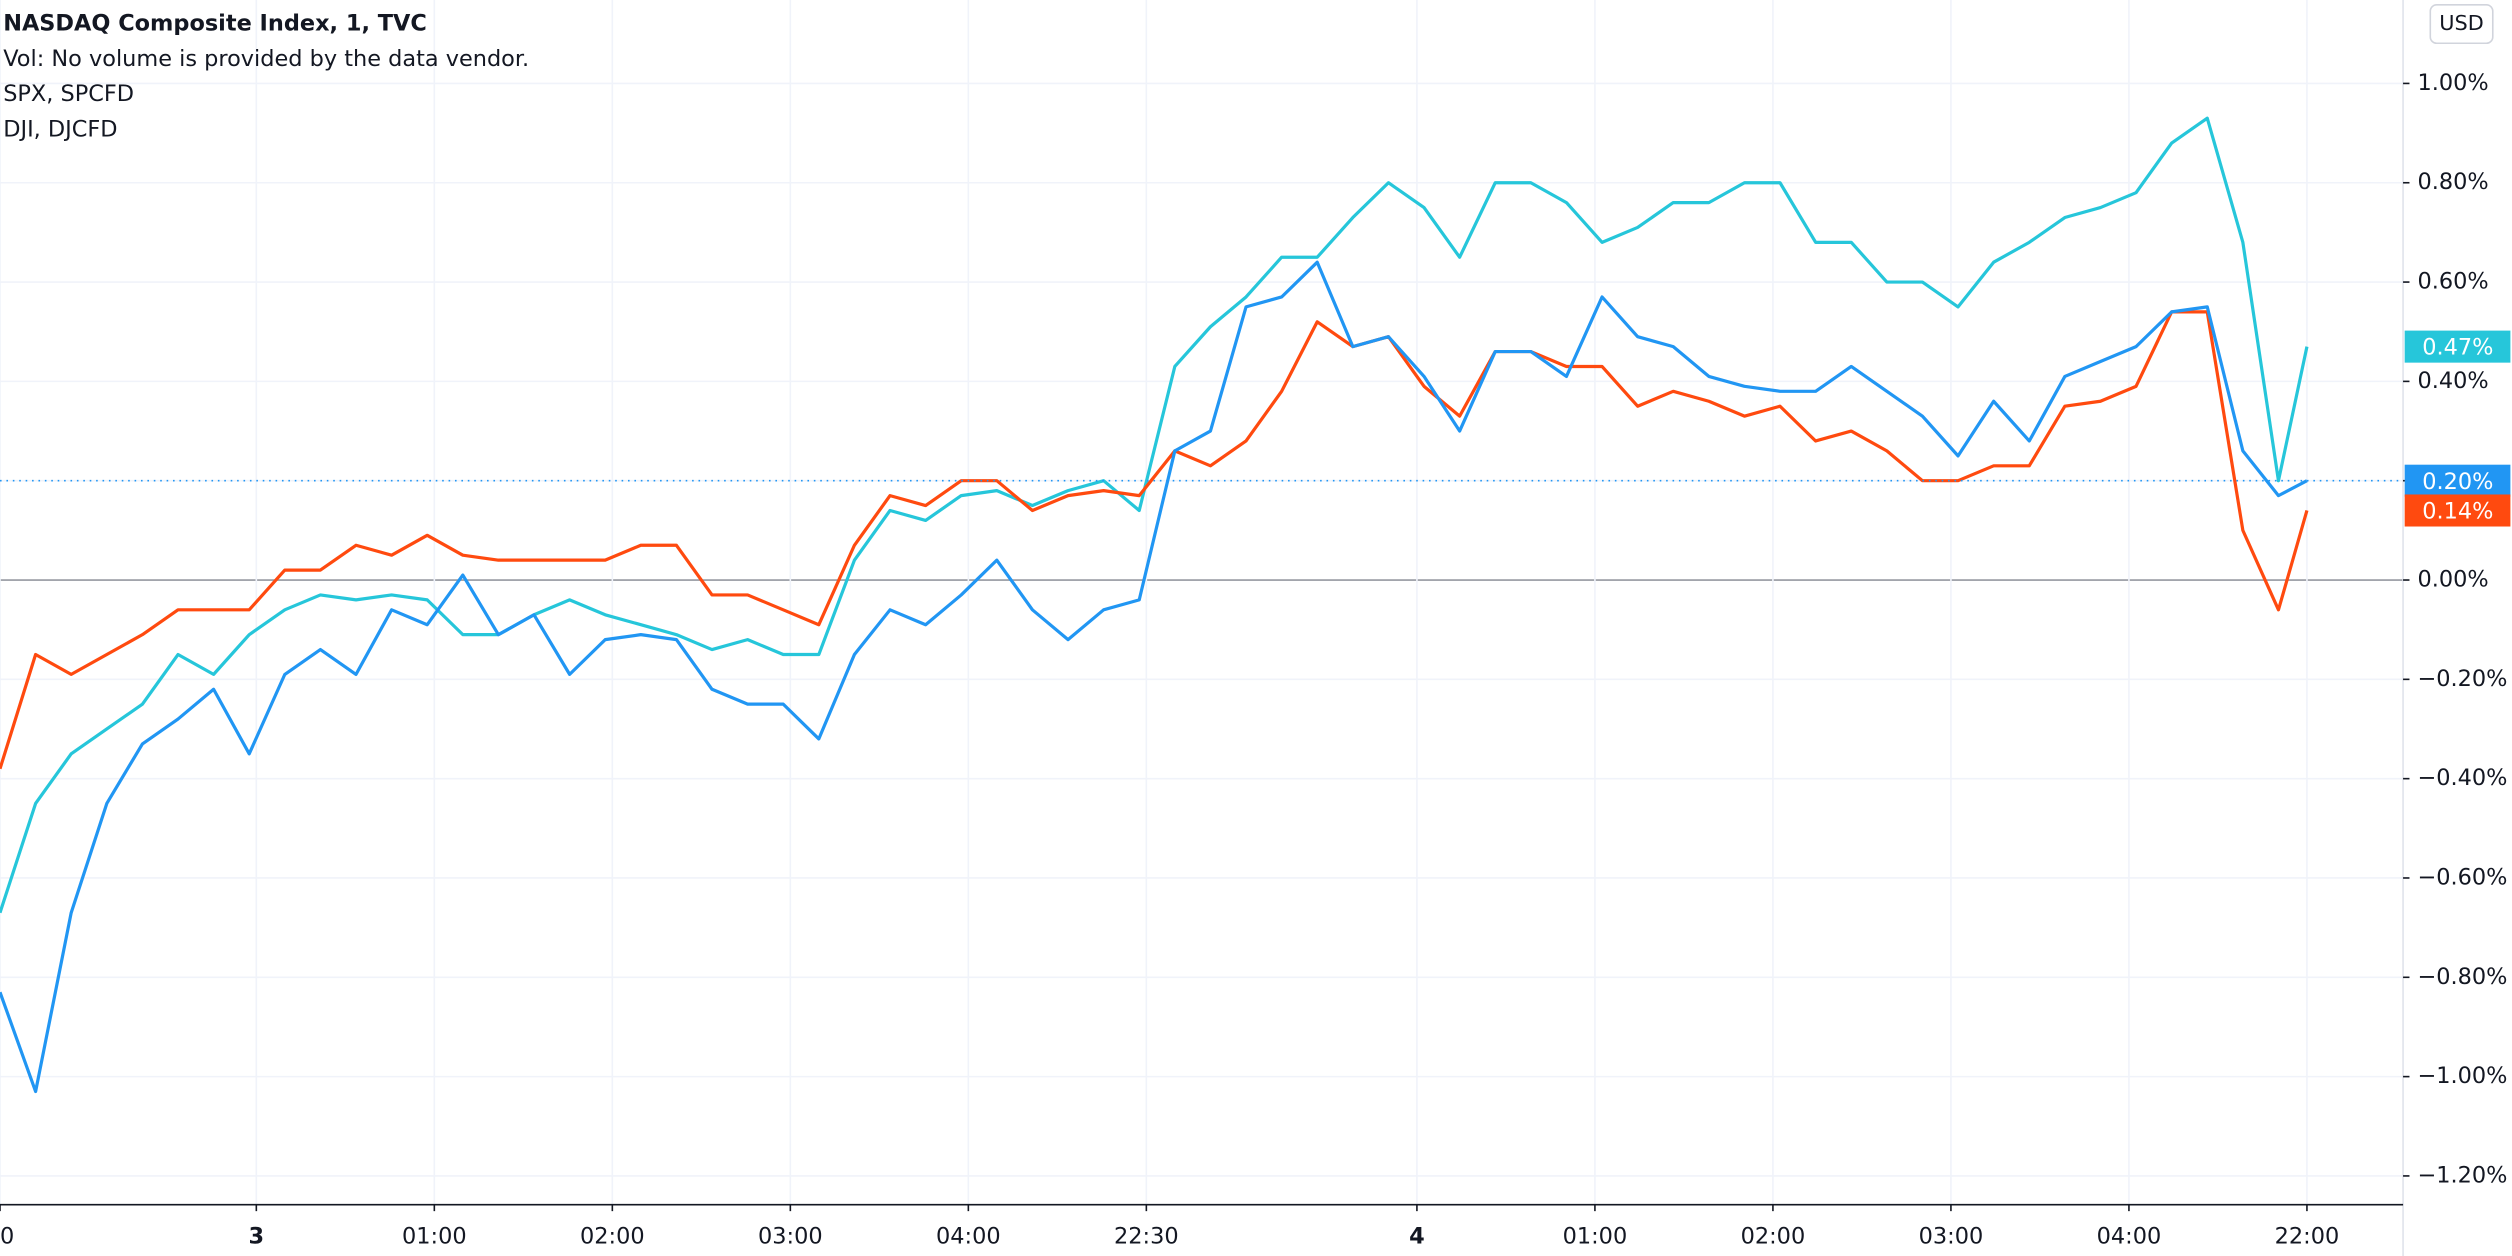 The height and width of the screenshot is (1256, 2512). Describe the element at coordinates (2452, 381) in the screenshot. I see `y-tick-label: 0.40%` at that location.